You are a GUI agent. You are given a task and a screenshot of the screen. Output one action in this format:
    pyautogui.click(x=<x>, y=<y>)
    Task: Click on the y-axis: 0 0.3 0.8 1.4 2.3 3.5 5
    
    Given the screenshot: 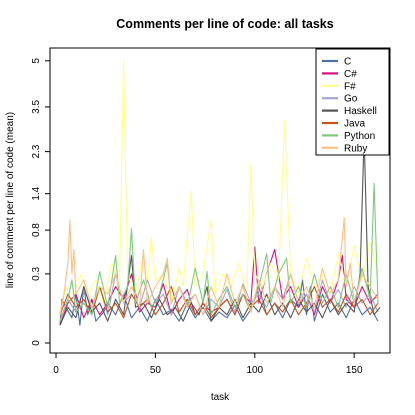 What is the action you would take?
    pyautogui.click(x=40, y=202)
    